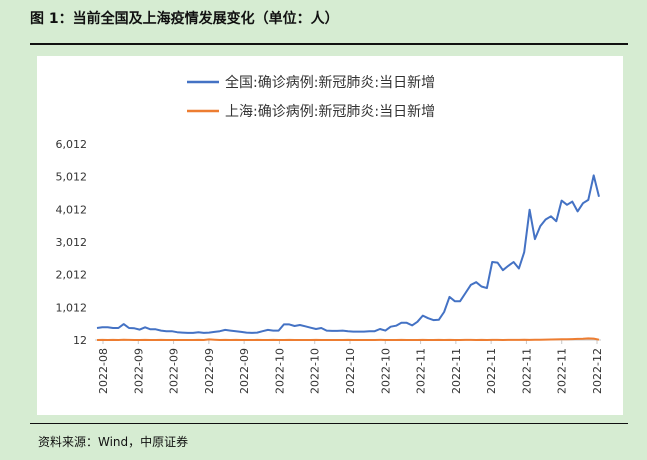  I want to click on chart-legend: 全国:确诊病例:新冠肺炎:当日新增 上海:确诊病例:新冠肺炎:当日新增, so click(311, 97).